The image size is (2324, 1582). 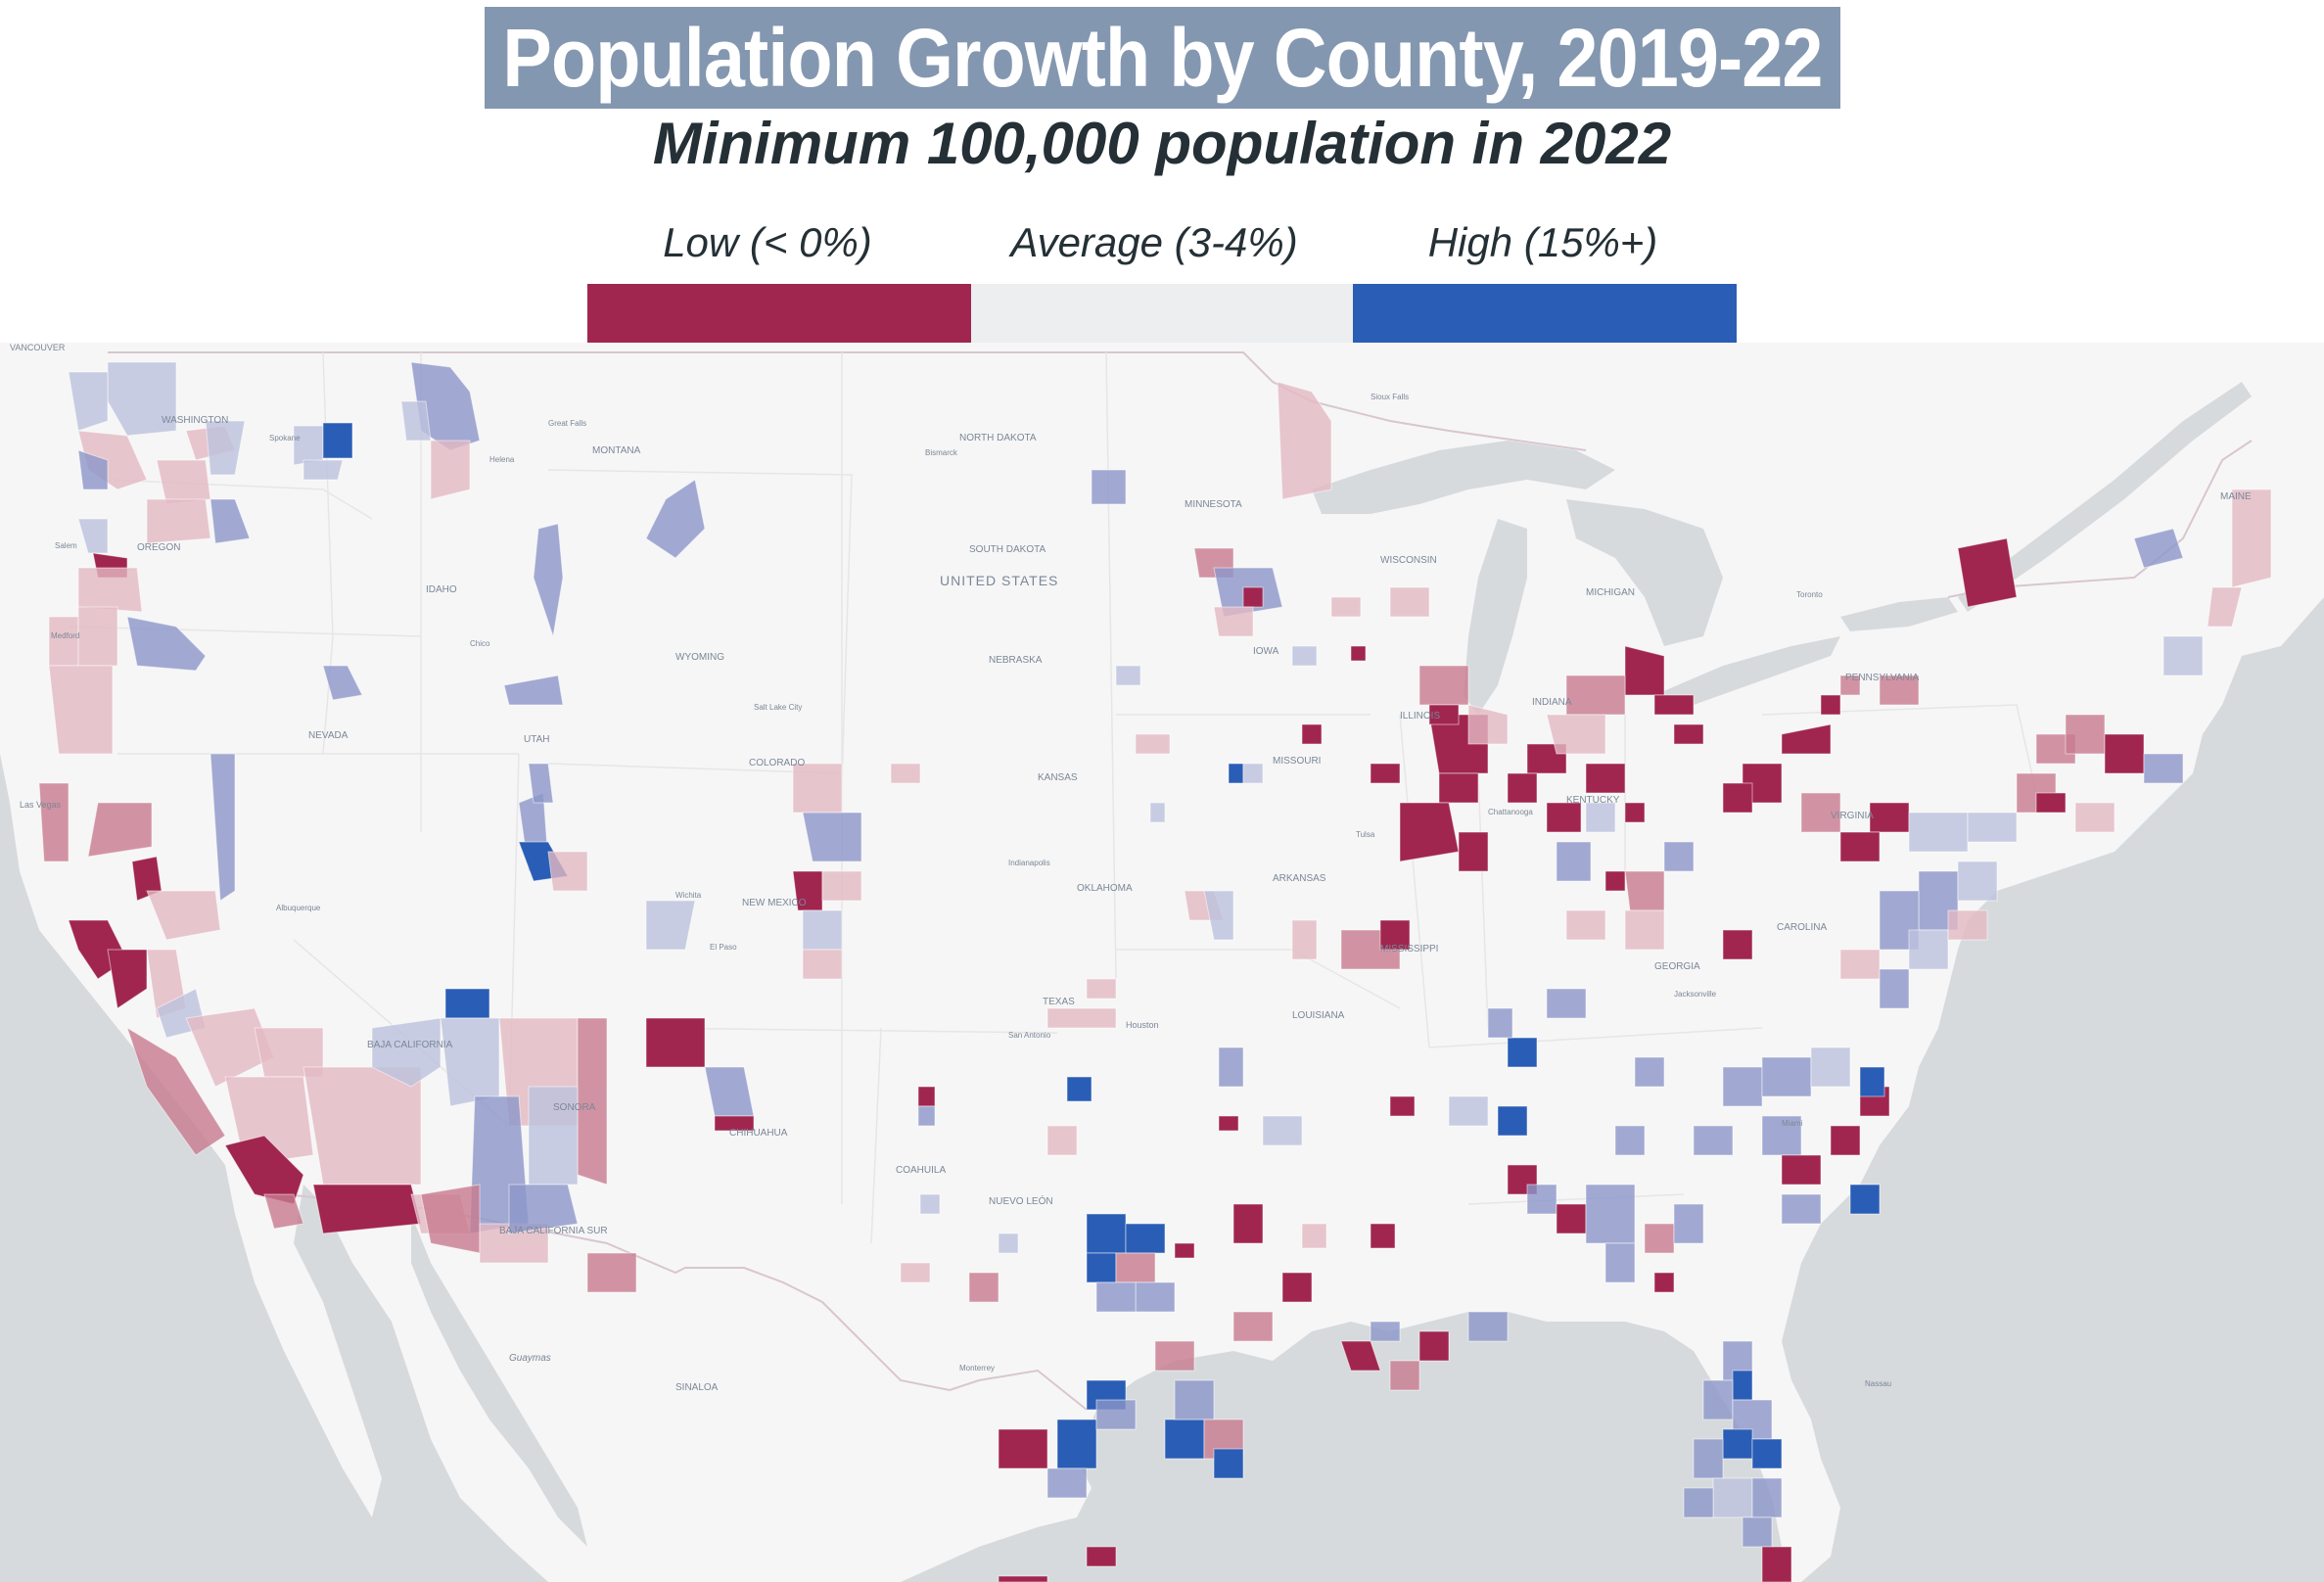 What do you see at coordinates (1029, 863) in the screenshot?
I see `city-label-wichita: Indianapolis` at bounding box center [1029, 863].